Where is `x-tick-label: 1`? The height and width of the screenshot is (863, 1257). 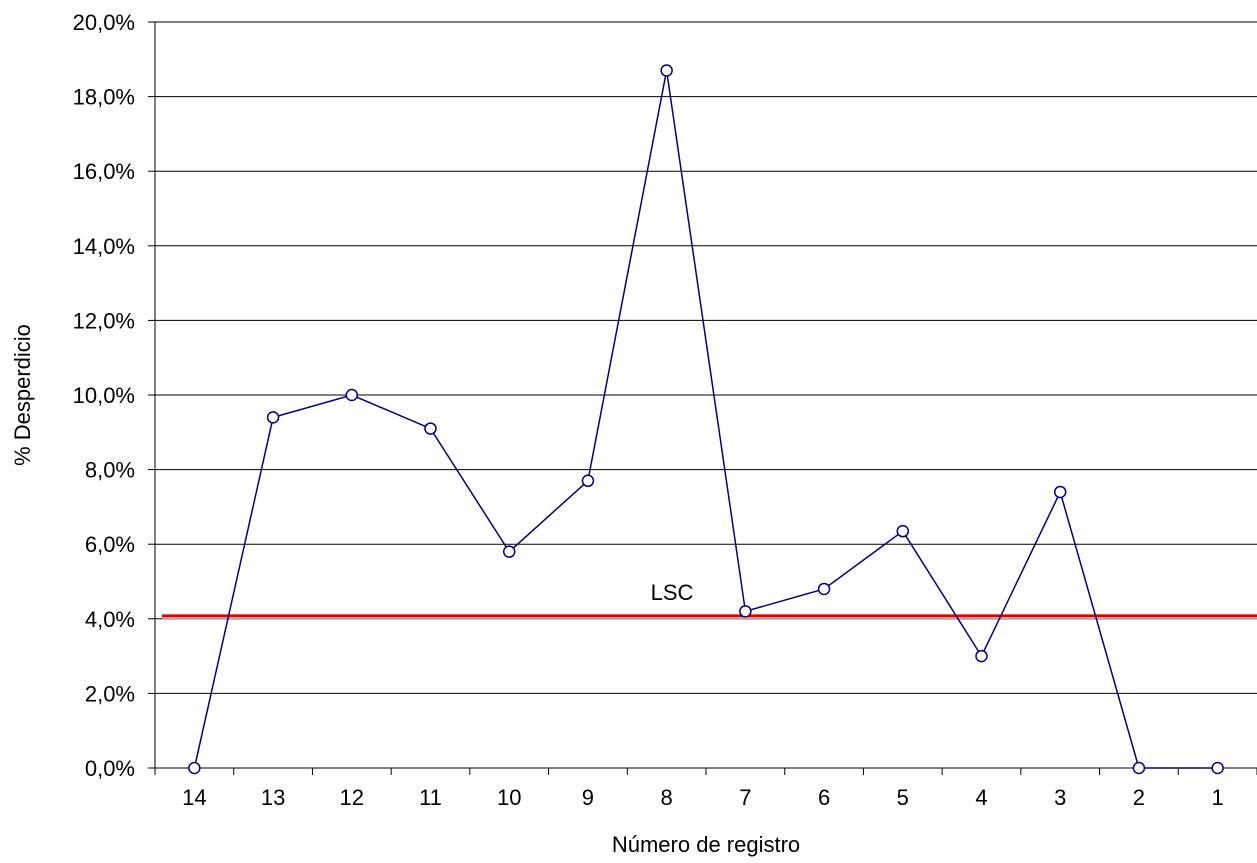 x-tick-label: 1 is located at coordinates (1218, 797).